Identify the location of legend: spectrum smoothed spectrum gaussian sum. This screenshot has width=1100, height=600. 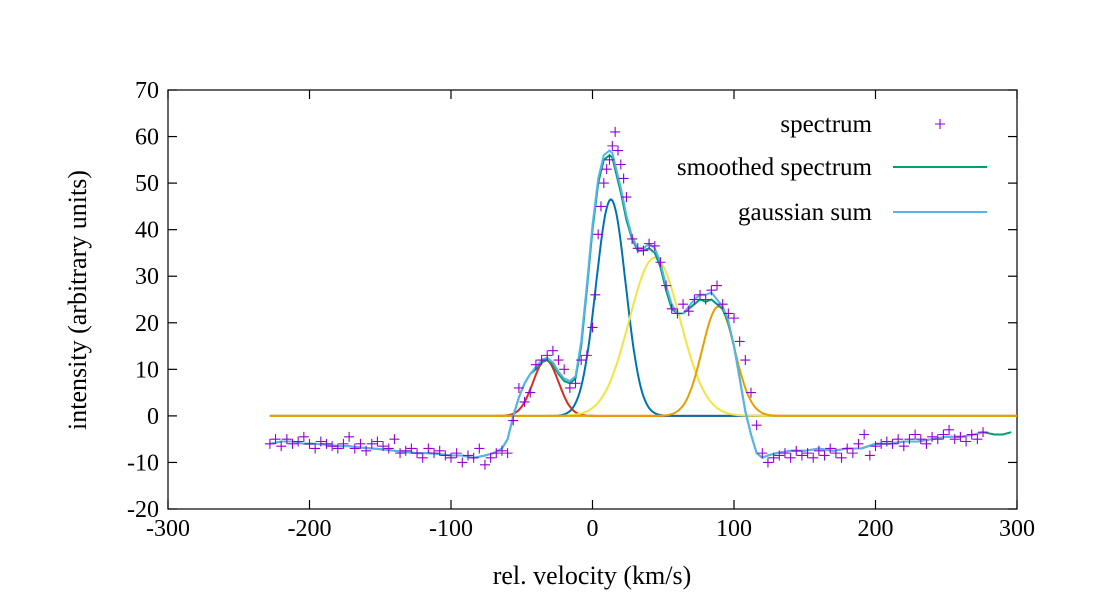
(832, 168).